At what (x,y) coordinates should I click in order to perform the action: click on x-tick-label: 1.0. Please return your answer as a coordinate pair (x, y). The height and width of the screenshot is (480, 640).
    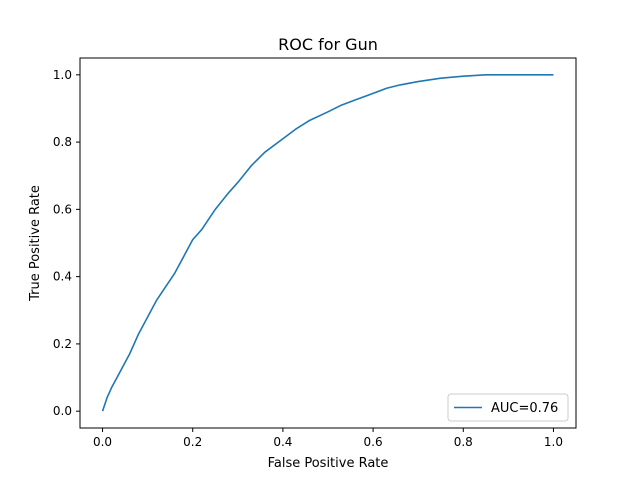
    Looking at the image, I should click on (553, 442).